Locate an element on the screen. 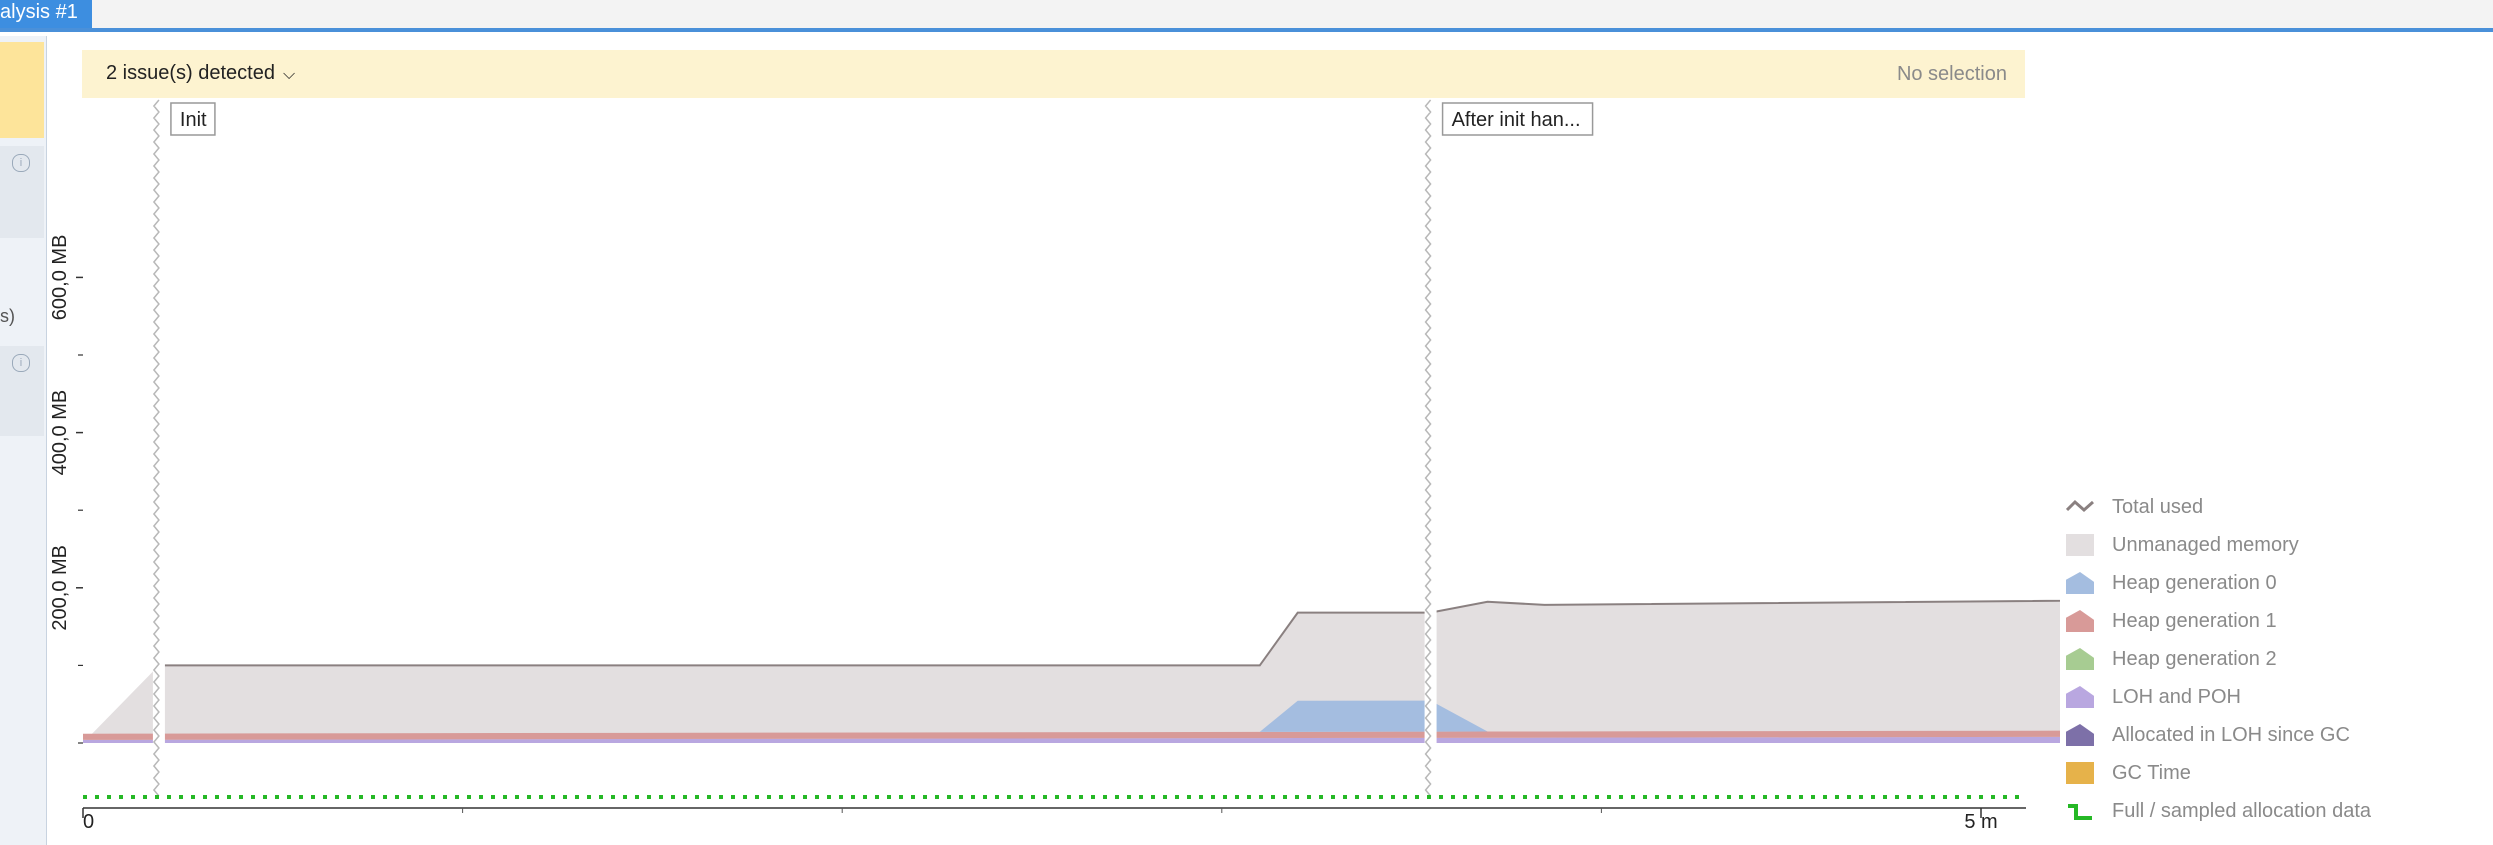 Image resolution: width=2493 pixels, height=845 pixels. legend-label: Heap generation 0 is located at coordinates (2194, 583).